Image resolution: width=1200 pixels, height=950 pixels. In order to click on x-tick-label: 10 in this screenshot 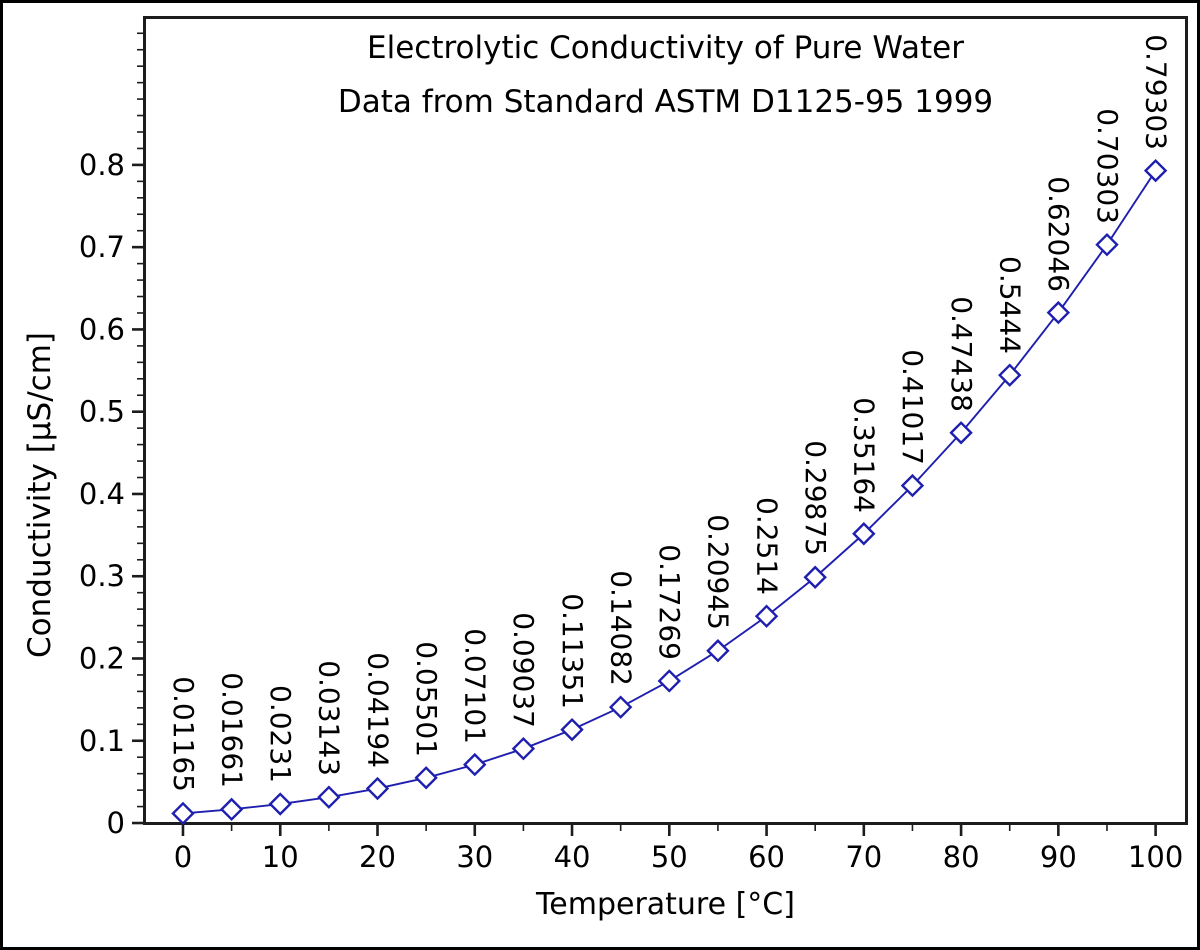, I will do `click(280, 857)`.